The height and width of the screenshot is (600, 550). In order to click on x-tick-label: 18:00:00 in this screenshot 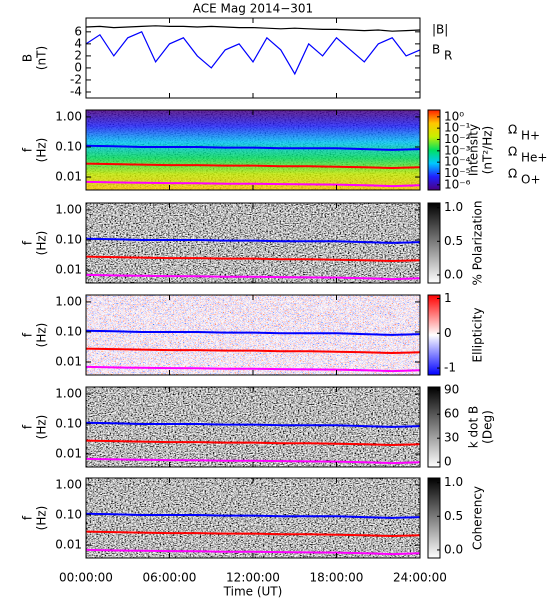, I will do `click(337, 578)`.